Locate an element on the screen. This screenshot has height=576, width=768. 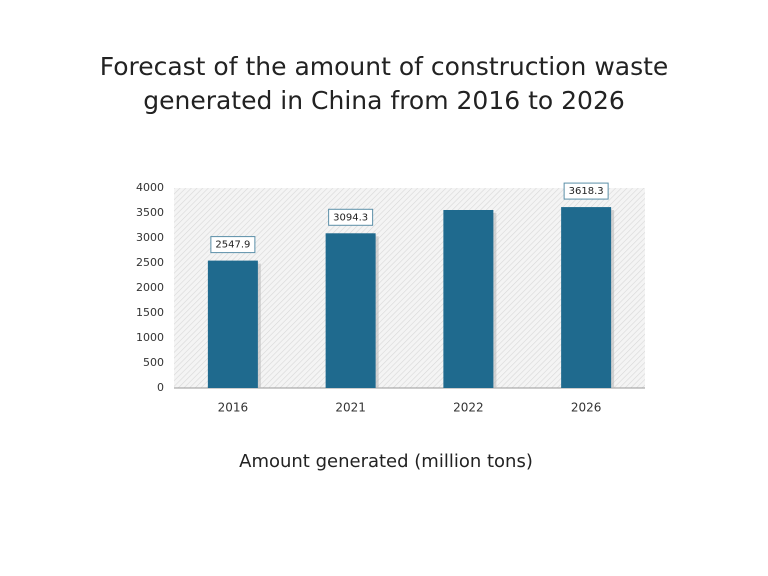
y-tick-label: 500 is located at coordinates (153, 362).